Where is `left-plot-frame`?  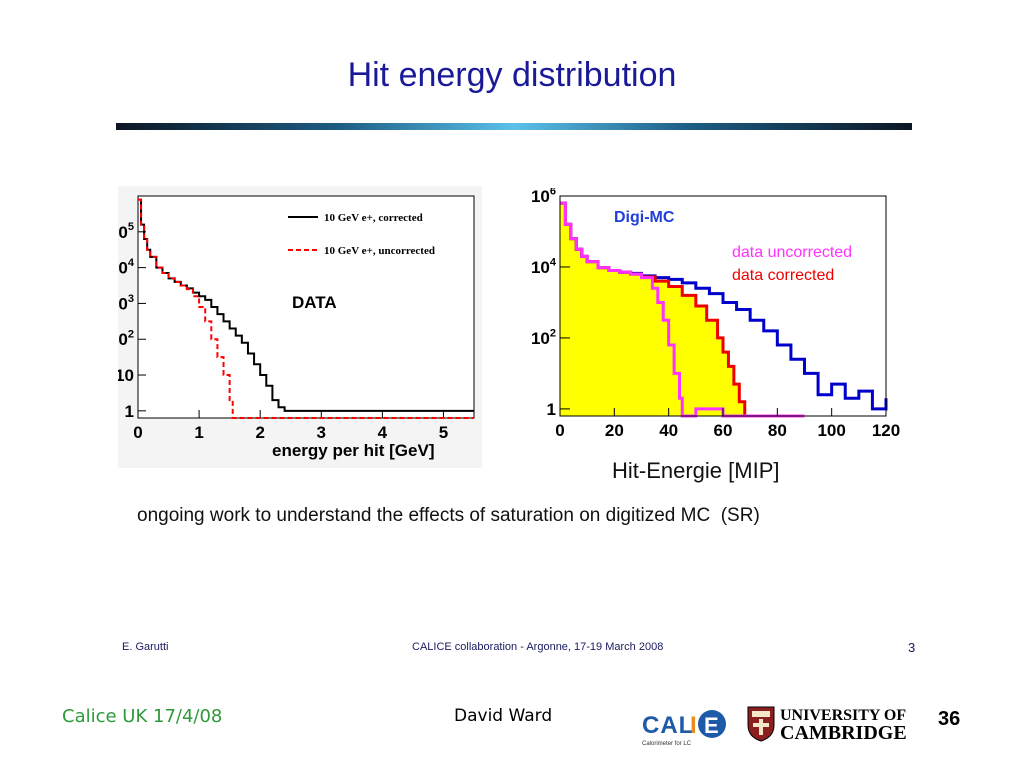
left-plot-frame is located at coordinates (306, 307).